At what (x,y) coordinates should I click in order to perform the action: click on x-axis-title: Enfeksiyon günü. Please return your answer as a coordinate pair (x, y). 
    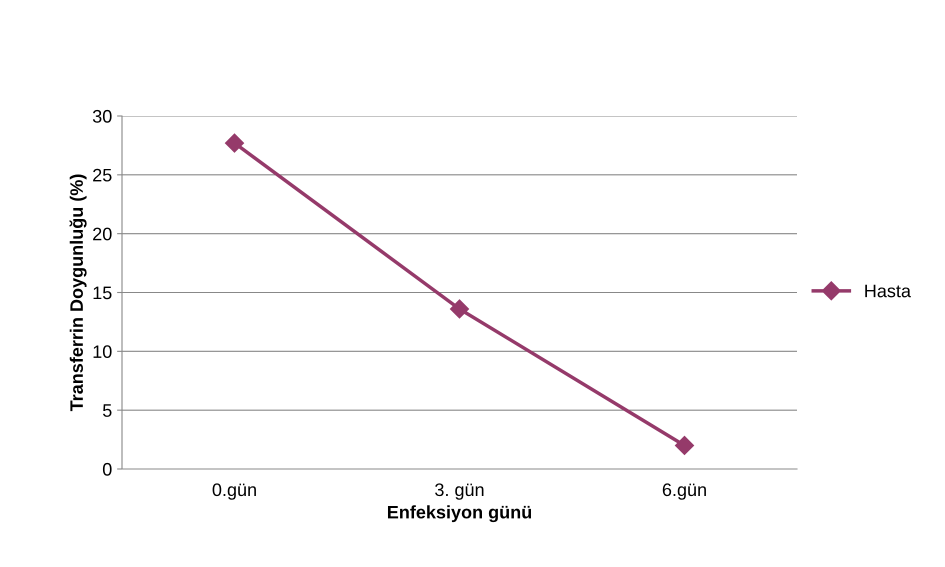
    Looking at the image, I should click on (460, 513).